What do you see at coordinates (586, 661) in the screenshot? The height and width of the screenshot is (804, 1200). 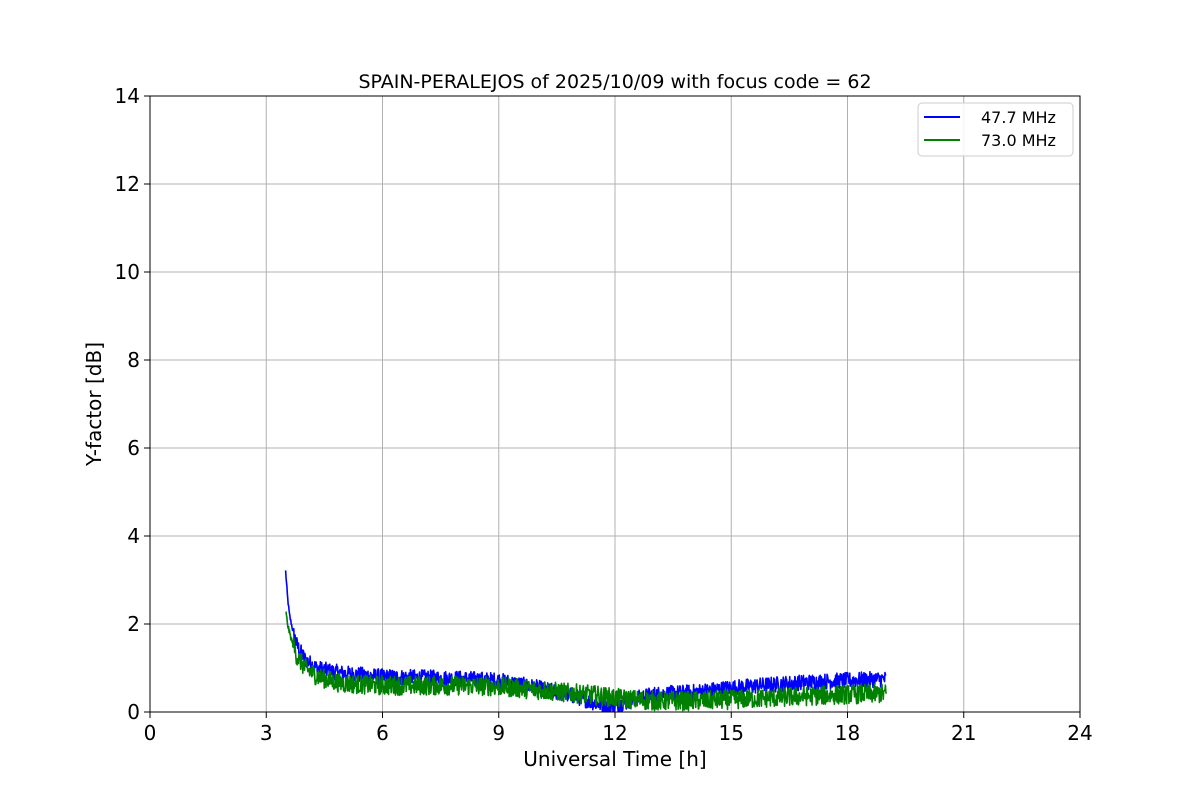 I see `series-line-73-0-mhz` at bounding box center [586, 661].